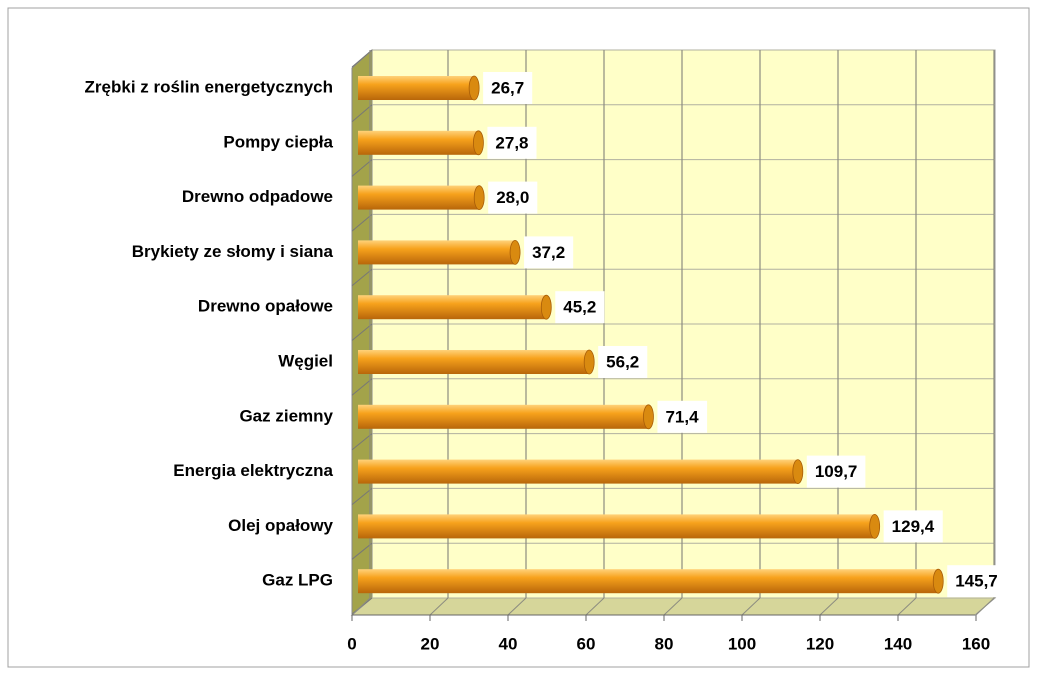 The image size is (1037, 675). I want to click on x-tick-label: 100, so click(742, 643).